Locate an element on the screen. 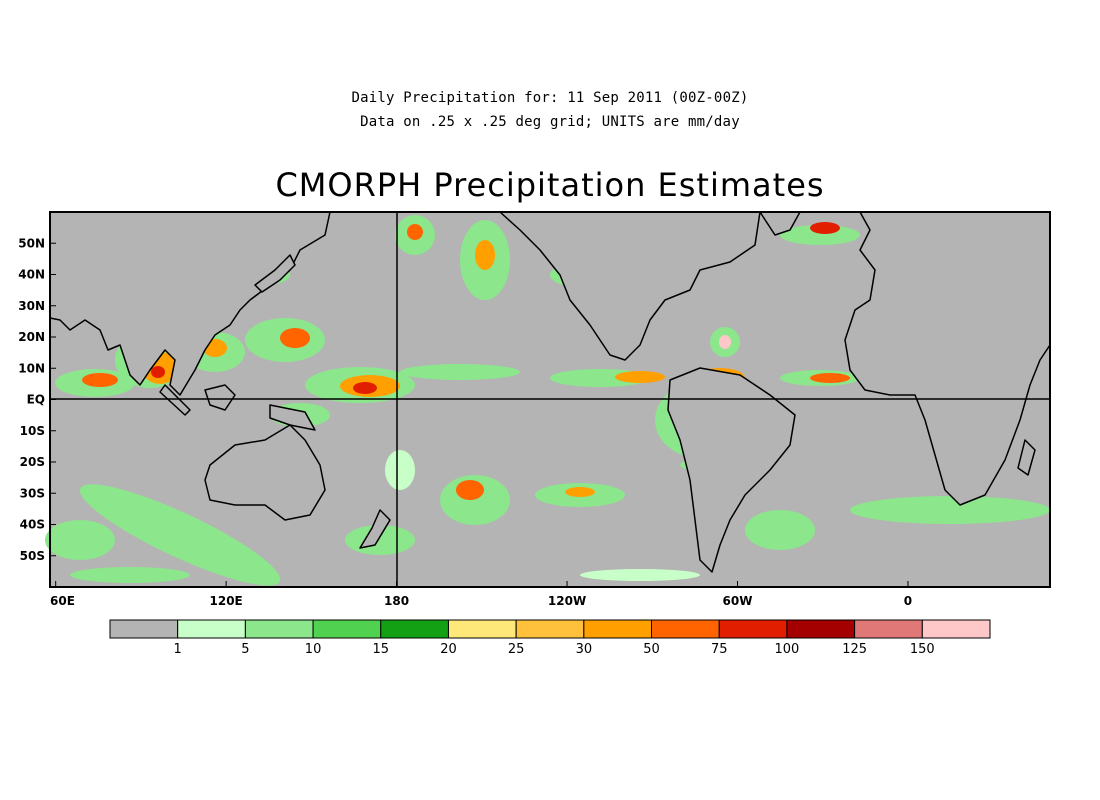 This screenshot has height=800, width=1100. colorbar-label: 10 is located at coordinates (313, 649).